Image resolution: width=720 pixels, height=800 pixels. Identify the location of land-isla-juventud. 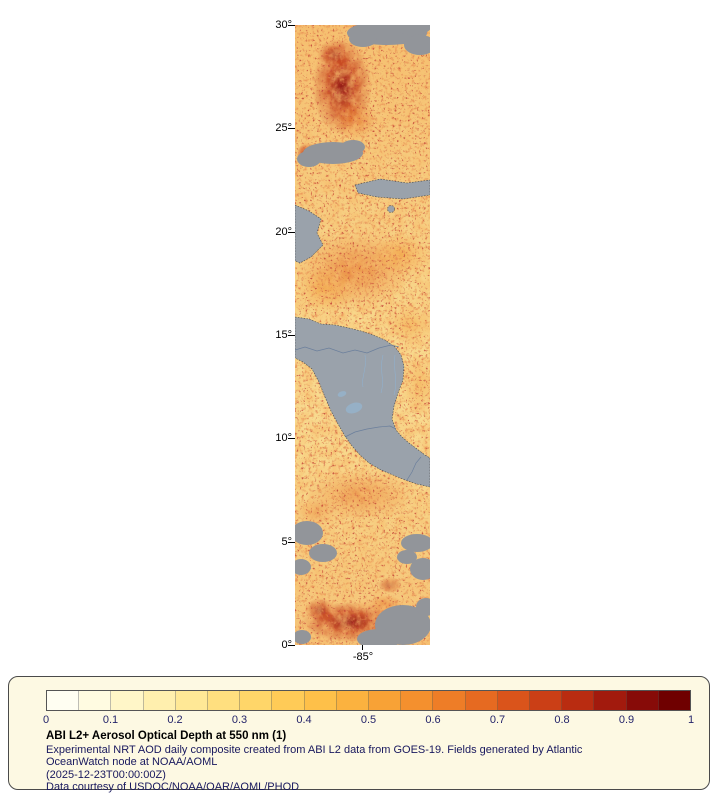
(391, 209).